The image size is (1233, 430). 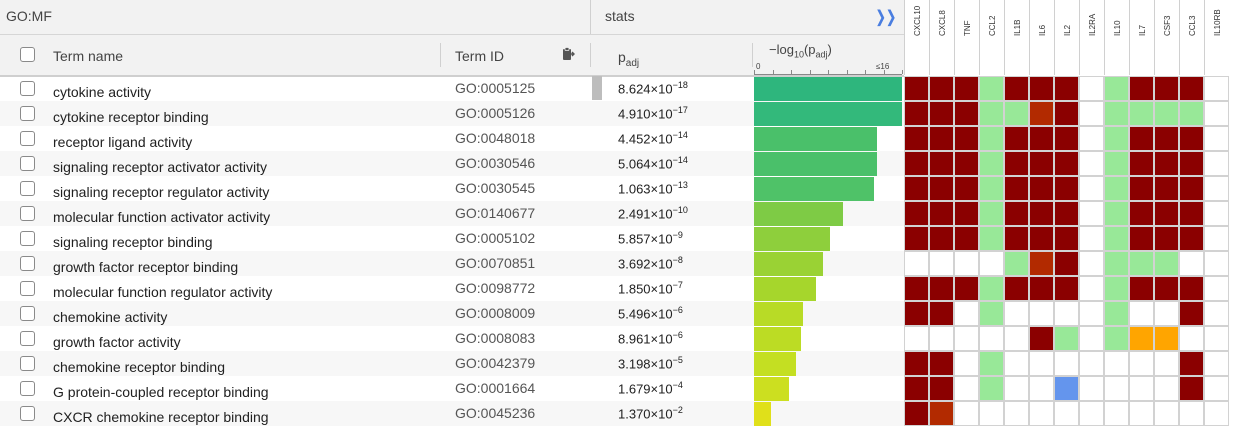 What do you see at coordinates (1042, 37) in the screenshot?
I see `gene-column-header: IL6` at bounding box center [1042, 37].